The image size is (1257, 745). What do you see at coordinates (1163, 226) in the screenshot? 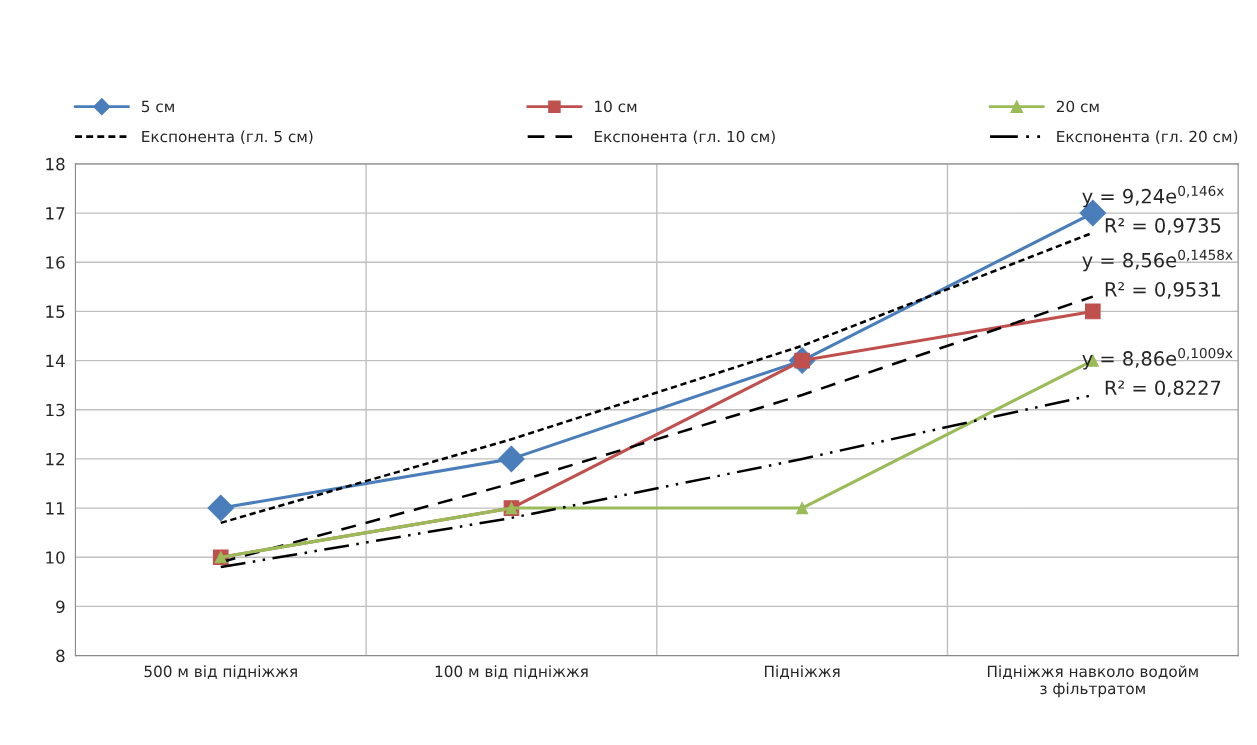
I see `annotation: R² = 0,9735` at bounding box center [1163, 226].